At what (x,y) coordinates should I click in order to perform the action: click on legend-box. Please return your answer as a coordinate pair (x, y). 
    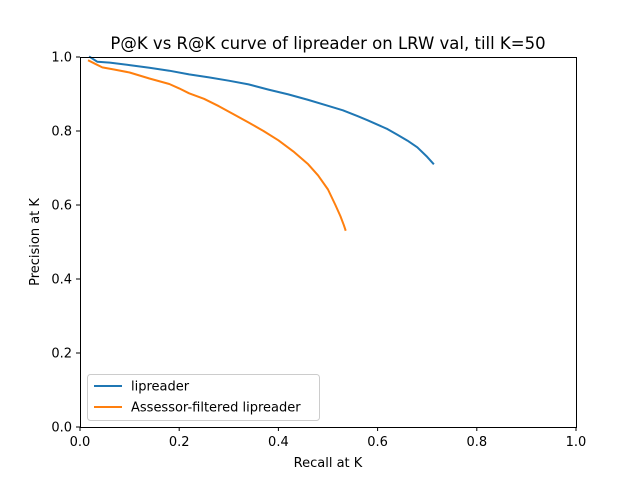
    Looking at the image, I should click on (203, 397).